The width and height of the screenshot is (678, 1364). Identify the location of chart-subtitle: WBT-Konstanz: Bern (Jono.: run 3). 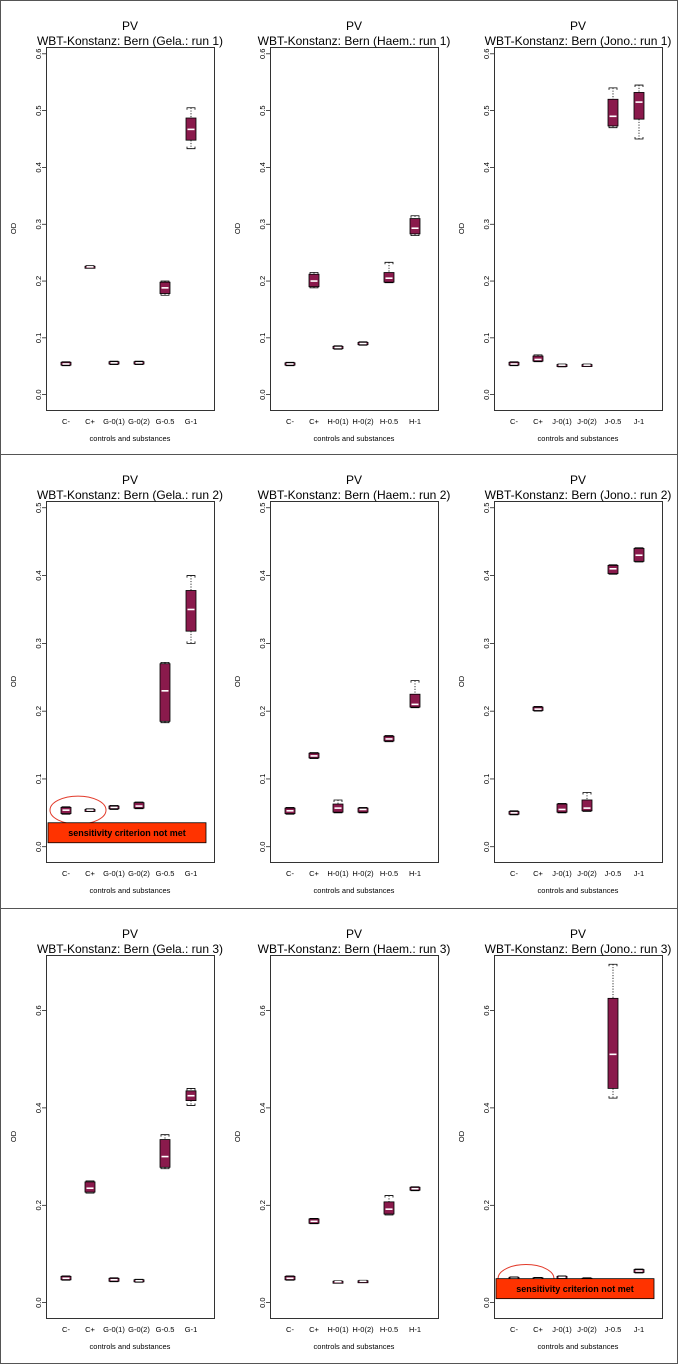
(578, 949).